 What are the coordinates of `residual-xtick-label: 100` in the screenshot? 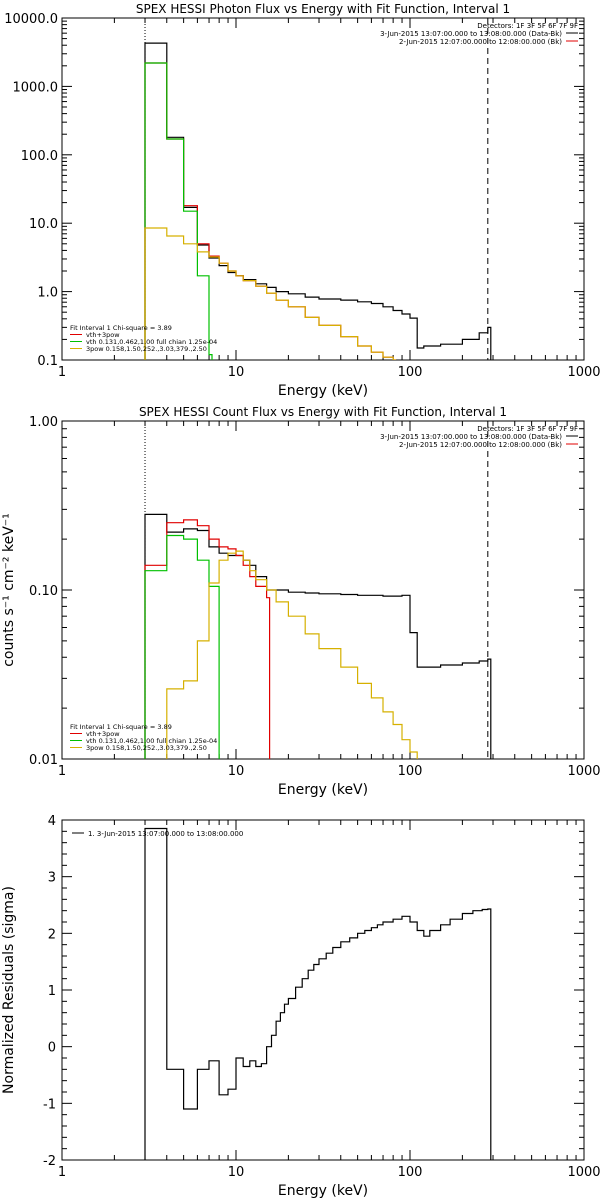 It's located at (410, 1172).